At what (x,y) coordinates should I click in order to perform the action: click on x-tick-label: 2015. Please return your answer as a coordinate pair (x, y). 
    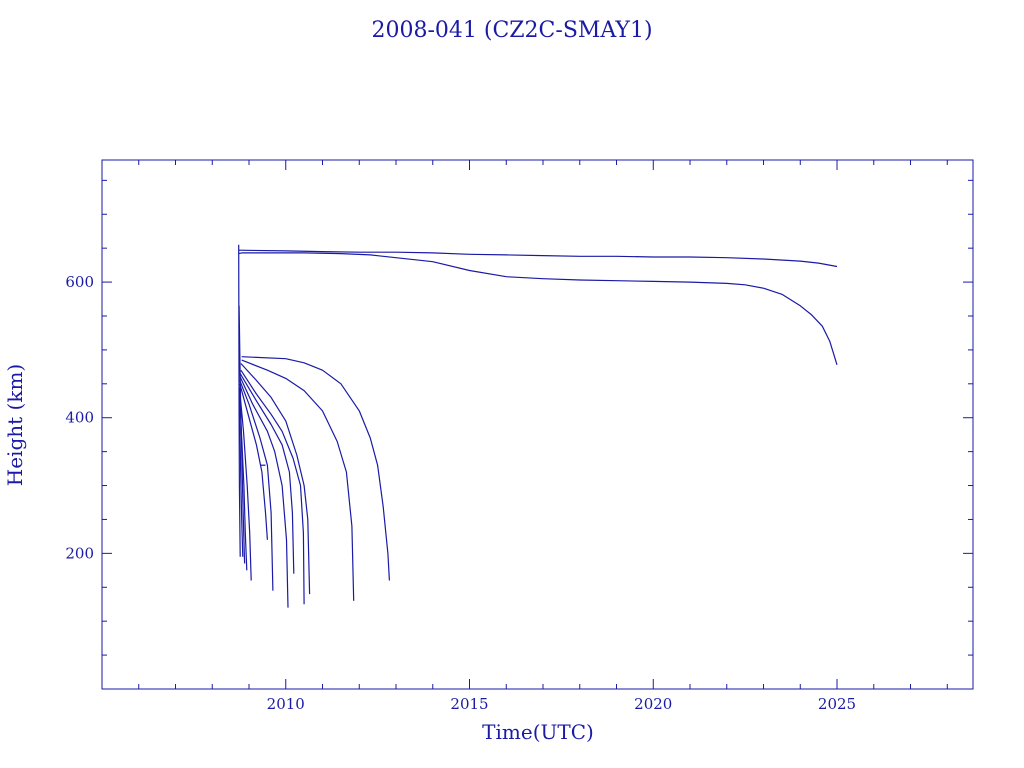
    Looking at the image, I should click on (469, 704).